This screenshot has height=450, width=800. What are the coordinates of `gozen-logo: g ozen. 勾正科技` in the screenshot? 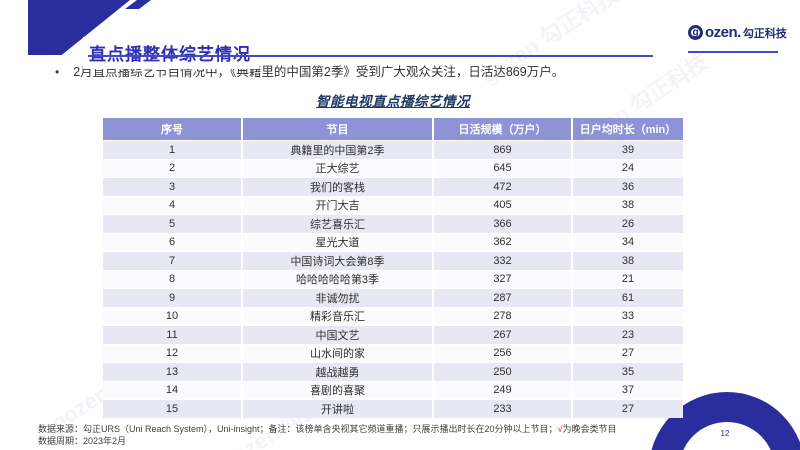 It's located at (737, 32).